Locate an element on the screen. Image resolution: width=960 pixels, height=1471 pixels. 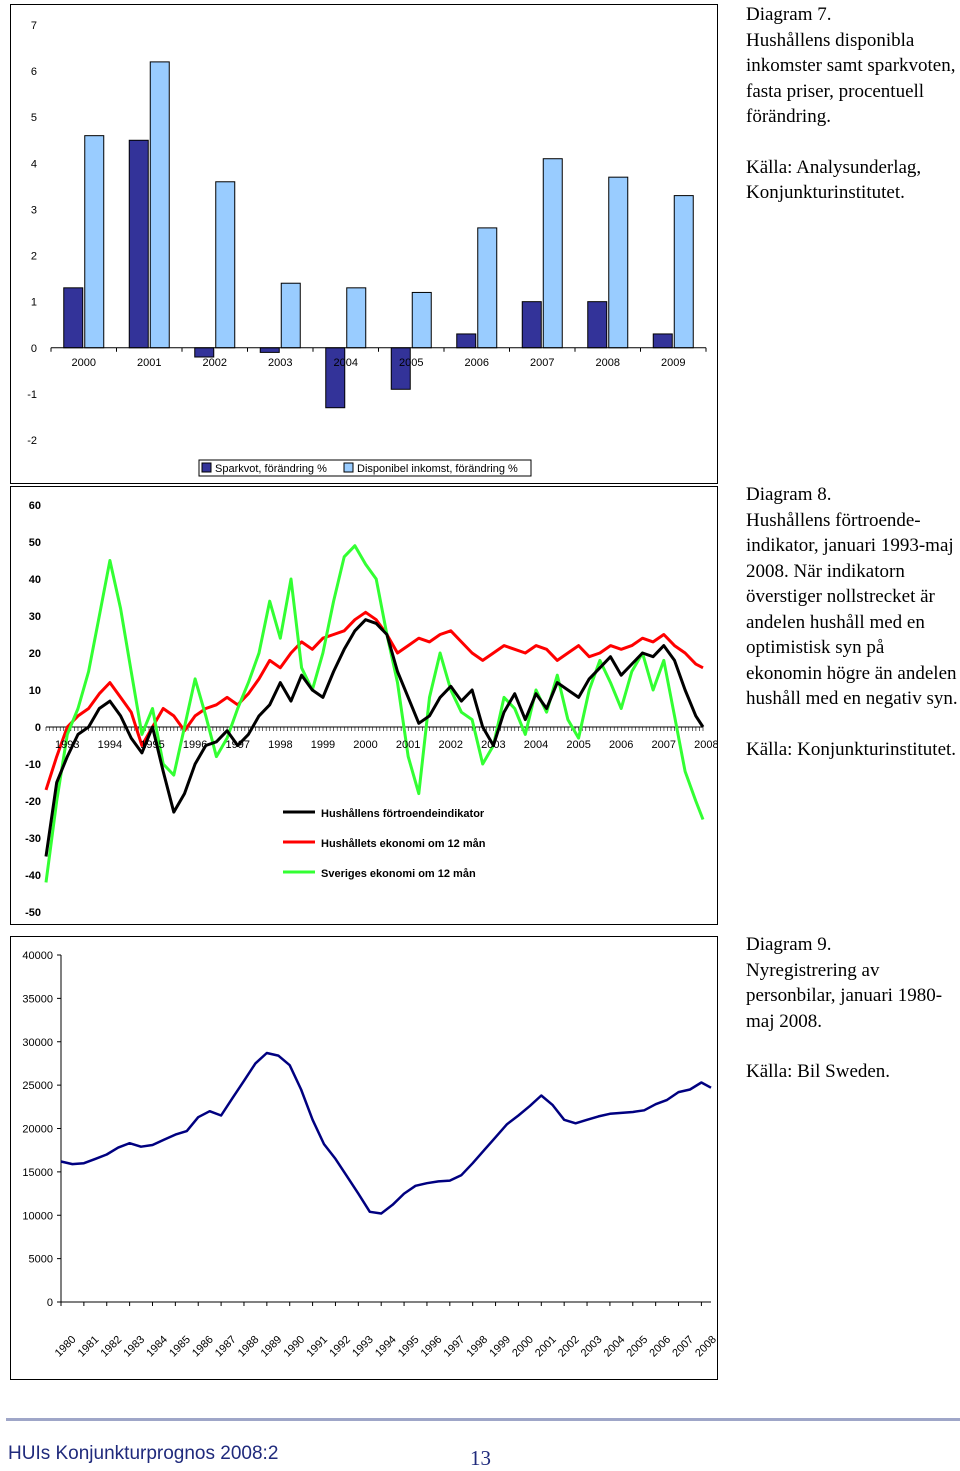
y-tick-label: 10000 is located at coordinates (37, 1216).